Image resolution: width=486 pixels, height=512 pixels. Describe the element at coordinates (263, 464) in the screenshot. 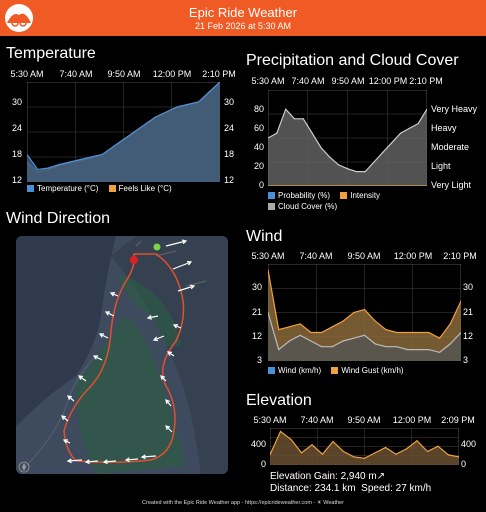

I see `y-tick: 0` at that location.